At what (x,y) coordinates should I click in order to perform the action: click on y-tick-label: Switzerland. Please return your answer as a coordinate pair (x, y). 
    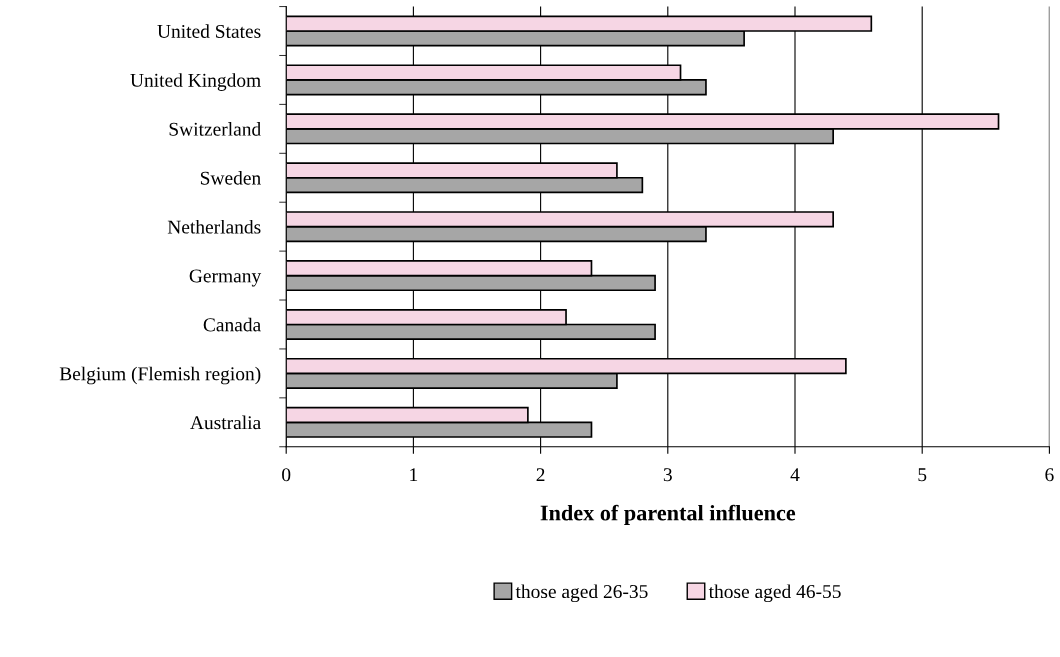
    Looking at the image, I should click on (215, 129).